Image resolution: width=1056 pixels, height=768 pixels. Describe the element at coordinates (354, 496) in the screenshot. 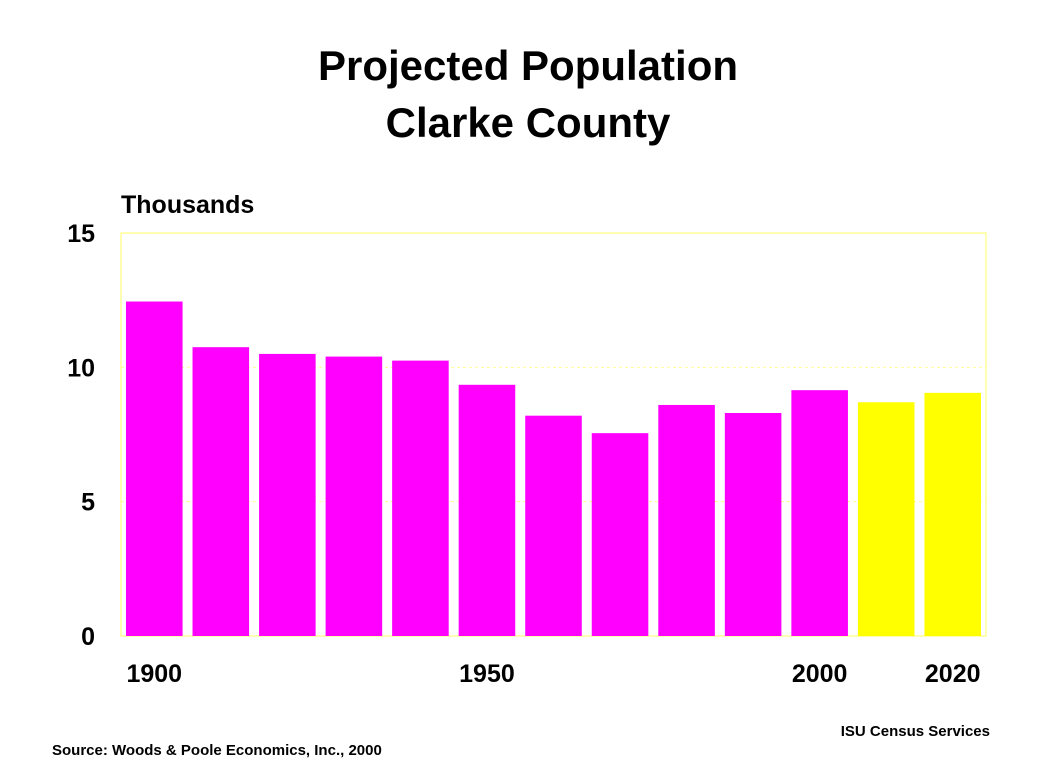

I see `bar-1930` at that location.